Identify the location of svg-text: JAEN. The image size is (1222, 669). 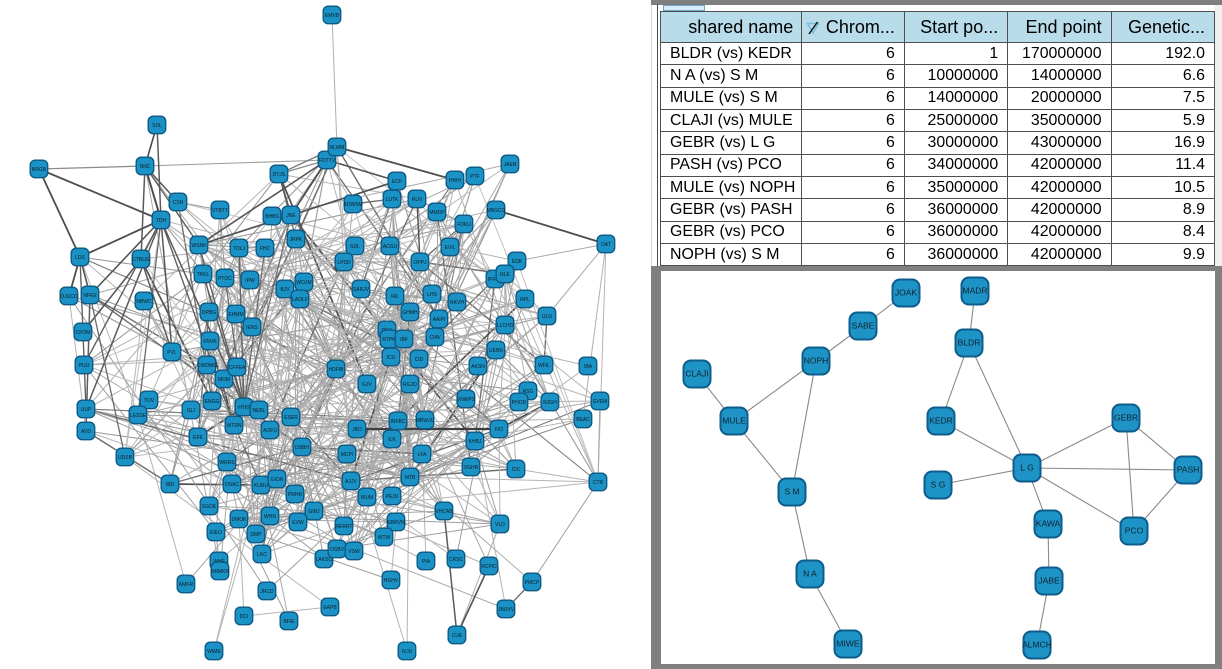
(510, 165).